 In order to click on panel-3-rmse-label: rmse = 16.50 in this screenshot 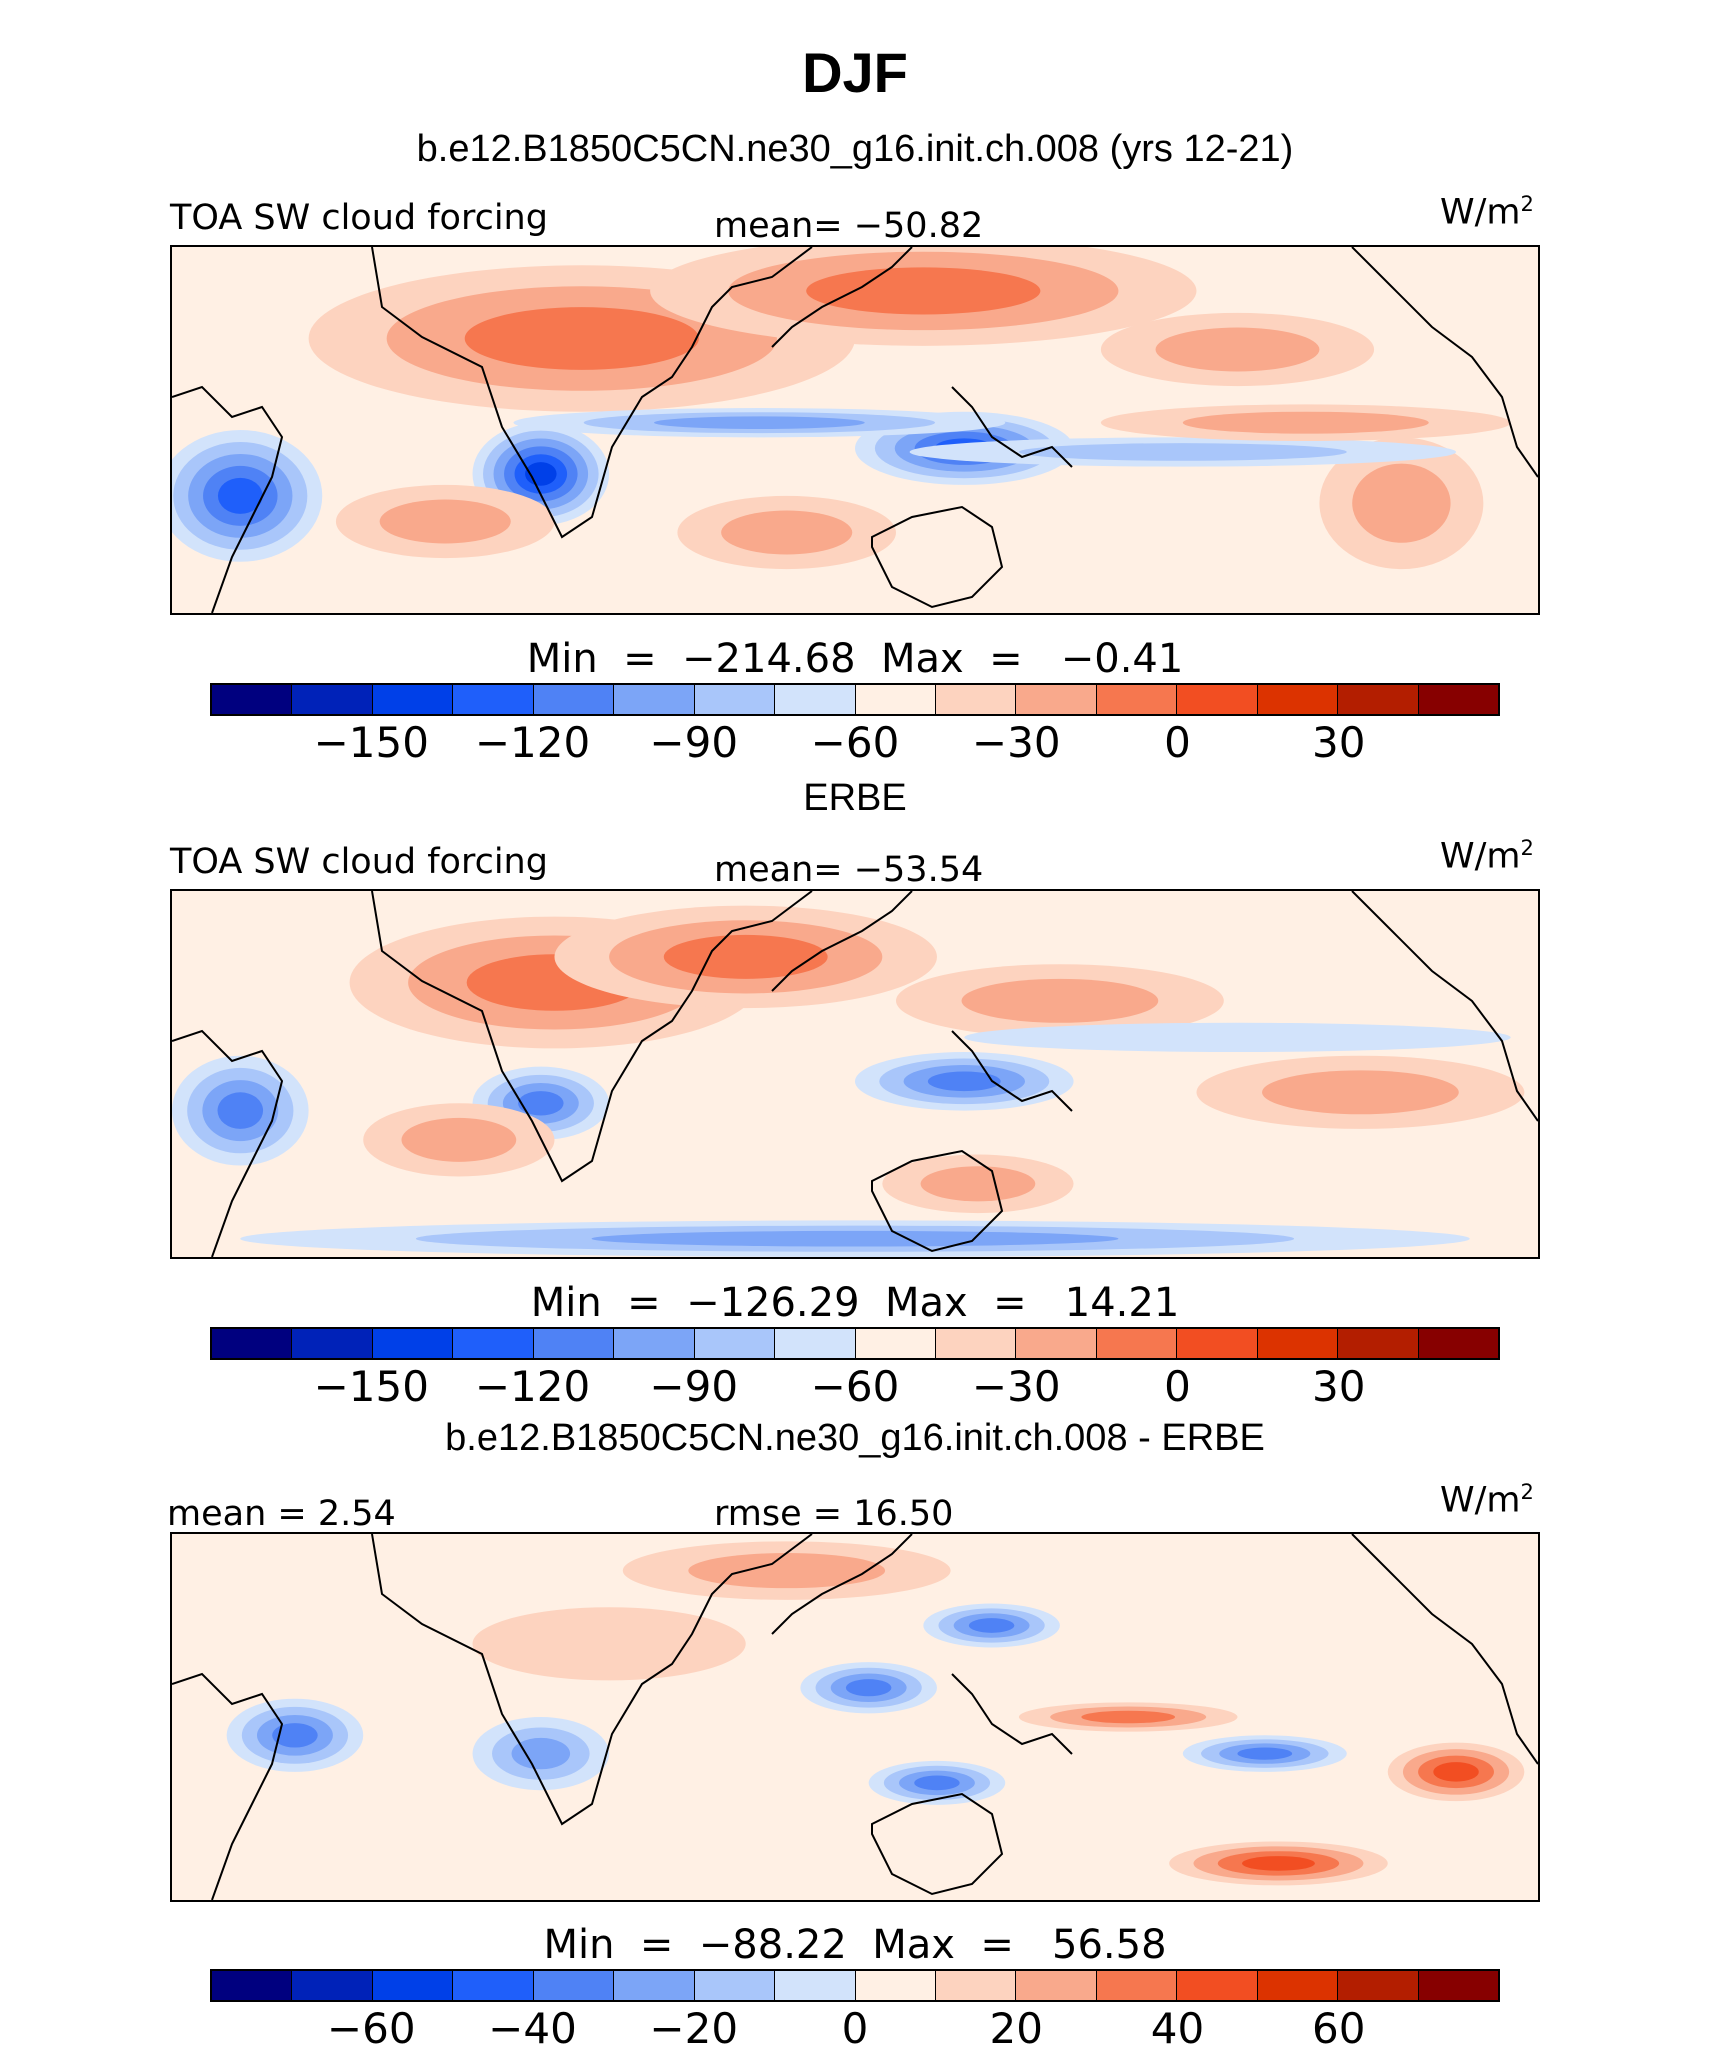, I will do `click(834, 1514)`.